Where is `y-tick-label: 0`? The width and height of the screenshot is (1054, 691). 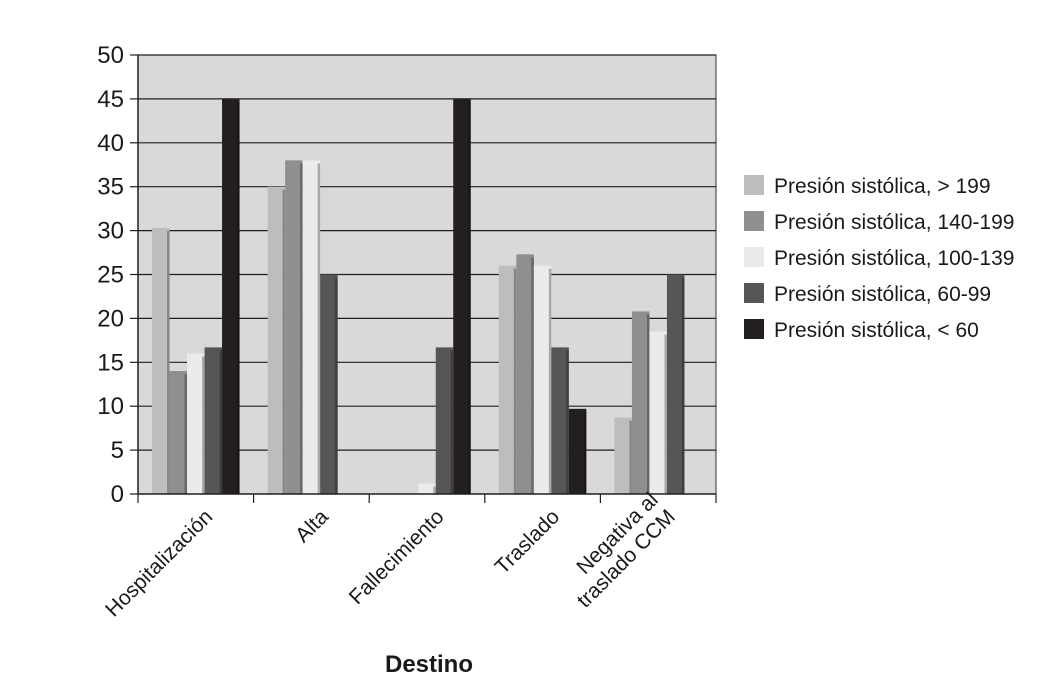
y-tick-label: 0 is located at coordinates (117, 494).